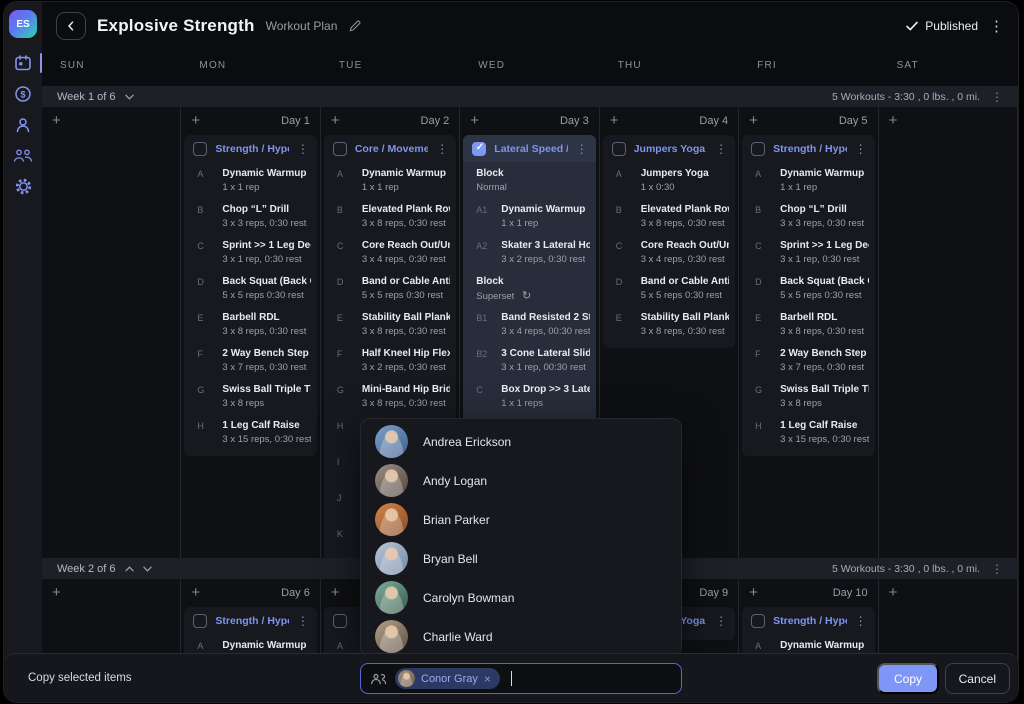 Image resolution: width=1024 pixels, height=704 pixels. I want to click on assignee-chip: Conor Gray ×, so click(447, 678).